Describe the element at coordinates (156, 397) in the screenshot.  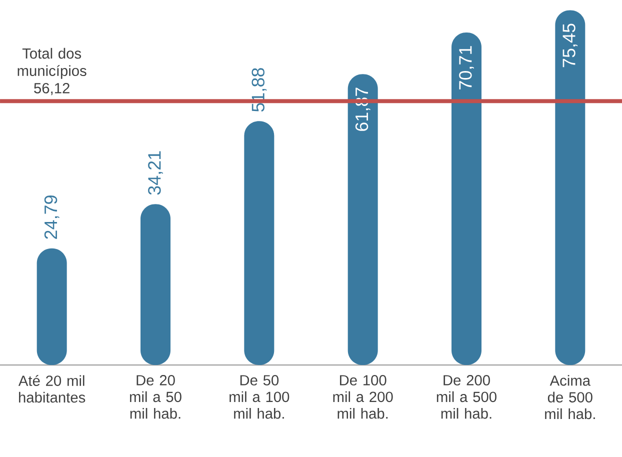
I see `x-tick-label: De 20 mil a 50 mil hab.` at that location.